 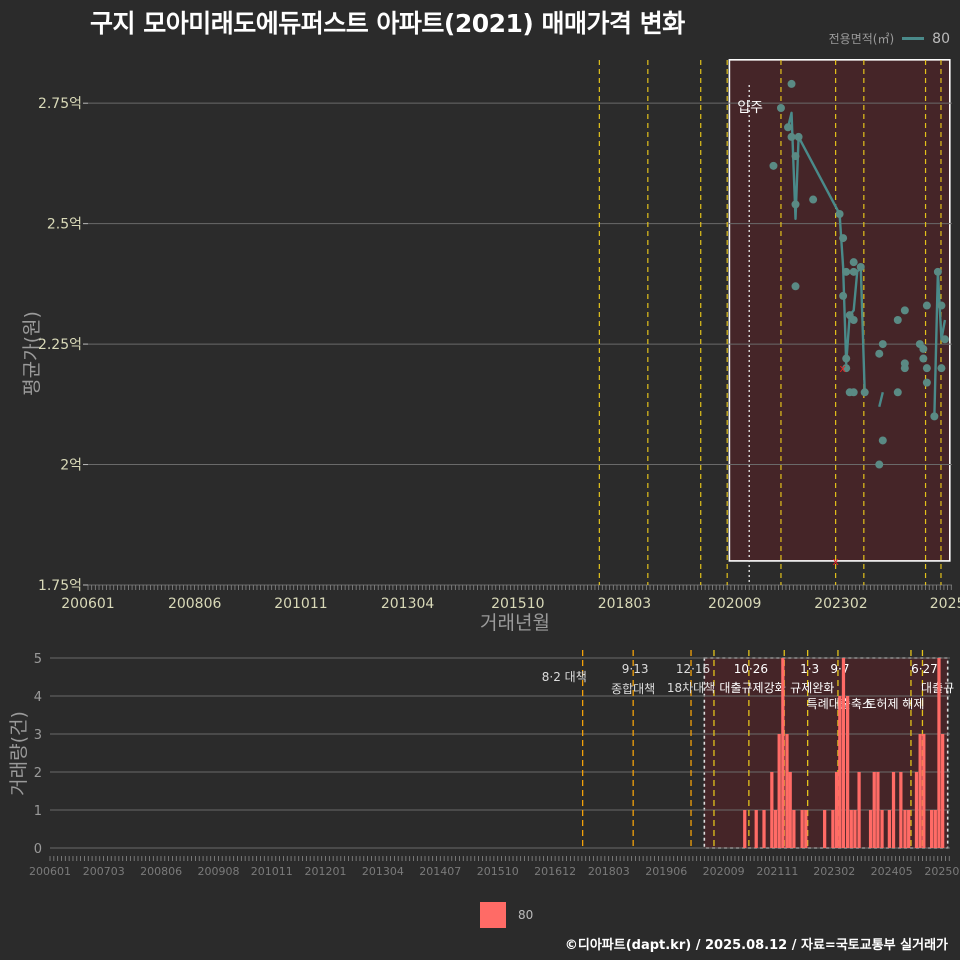 What do you see at coordinates (272, 871) in the screenshot?
I see `x-tick-label: 201011` at bounding box center [272, 871].